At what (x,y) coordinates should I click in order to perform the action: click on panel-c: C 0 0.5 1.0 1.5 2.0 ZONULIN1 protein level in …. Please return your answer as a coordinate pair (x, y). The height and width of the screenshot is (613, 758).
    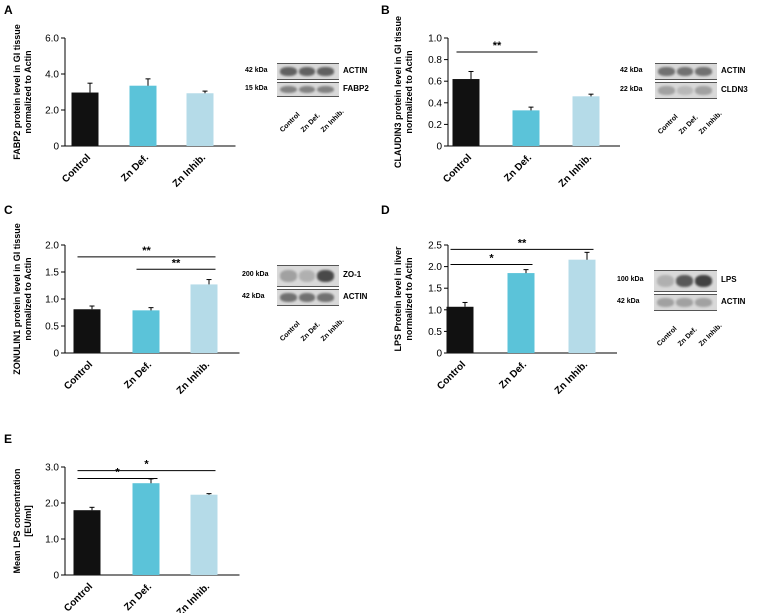
    Looking at the image, I should click on (122, 300).